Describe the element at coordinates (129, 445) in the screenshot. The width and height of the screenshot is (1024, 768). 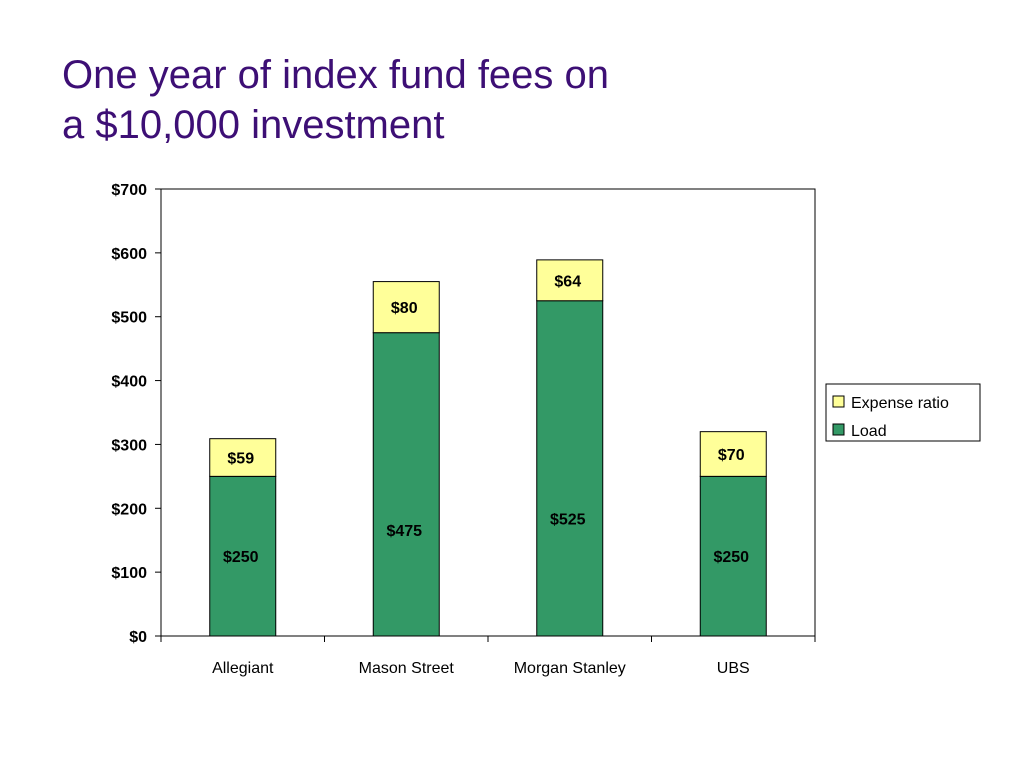
I see `y-tick-label: $300` at that location.